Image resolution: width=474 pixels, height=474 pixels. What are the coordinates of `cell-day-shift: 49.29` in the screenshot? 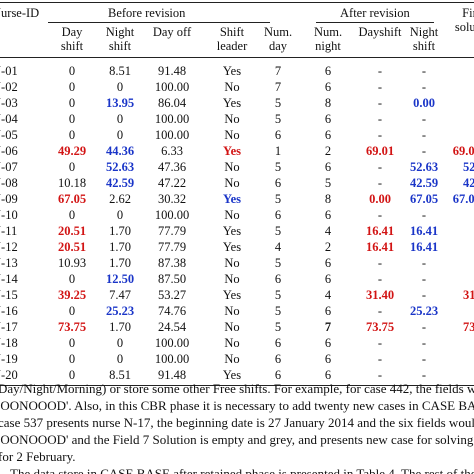 It's located at (72, 151).